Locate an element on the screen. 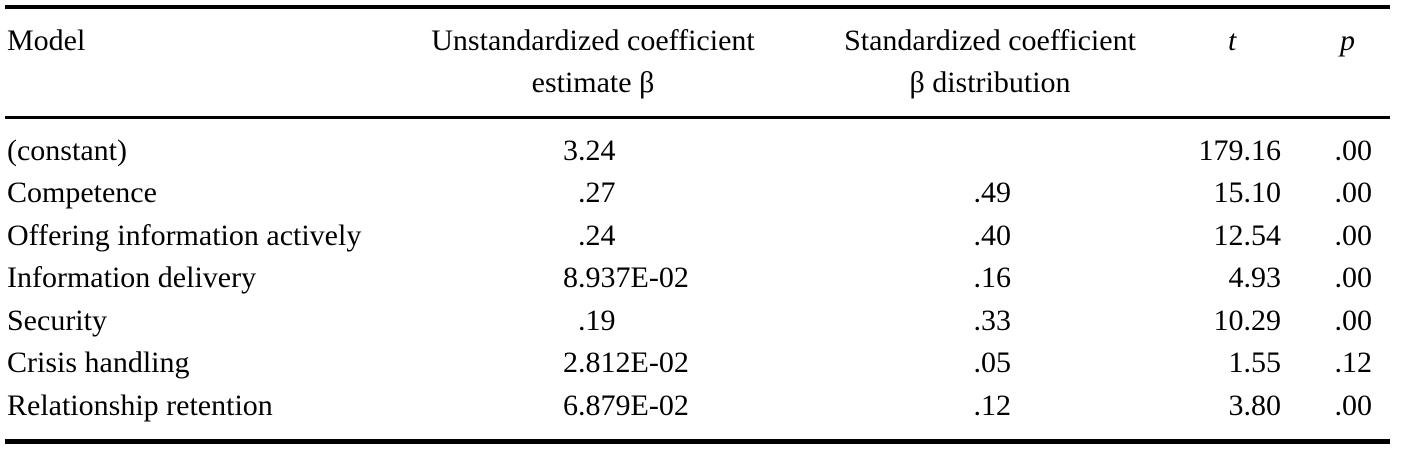 Image resolution: width=1401 pixels, height=453 pixels. table-top-rule is located at coordinates (697, 7).